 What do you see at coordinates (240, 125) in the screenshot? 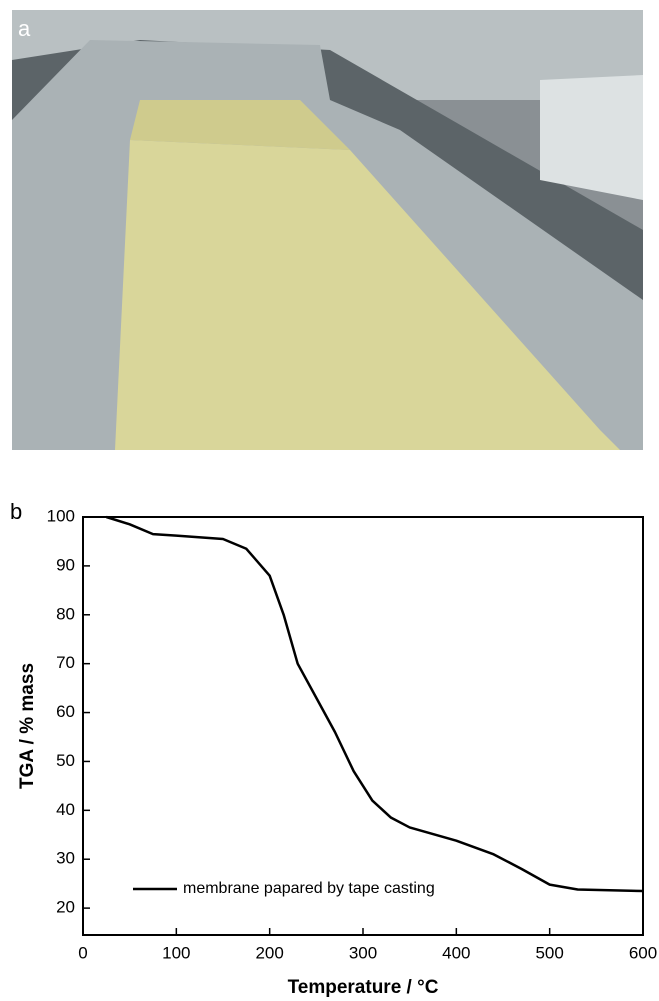
I see `photo-membrane-far` at bounding box center [240, 125].